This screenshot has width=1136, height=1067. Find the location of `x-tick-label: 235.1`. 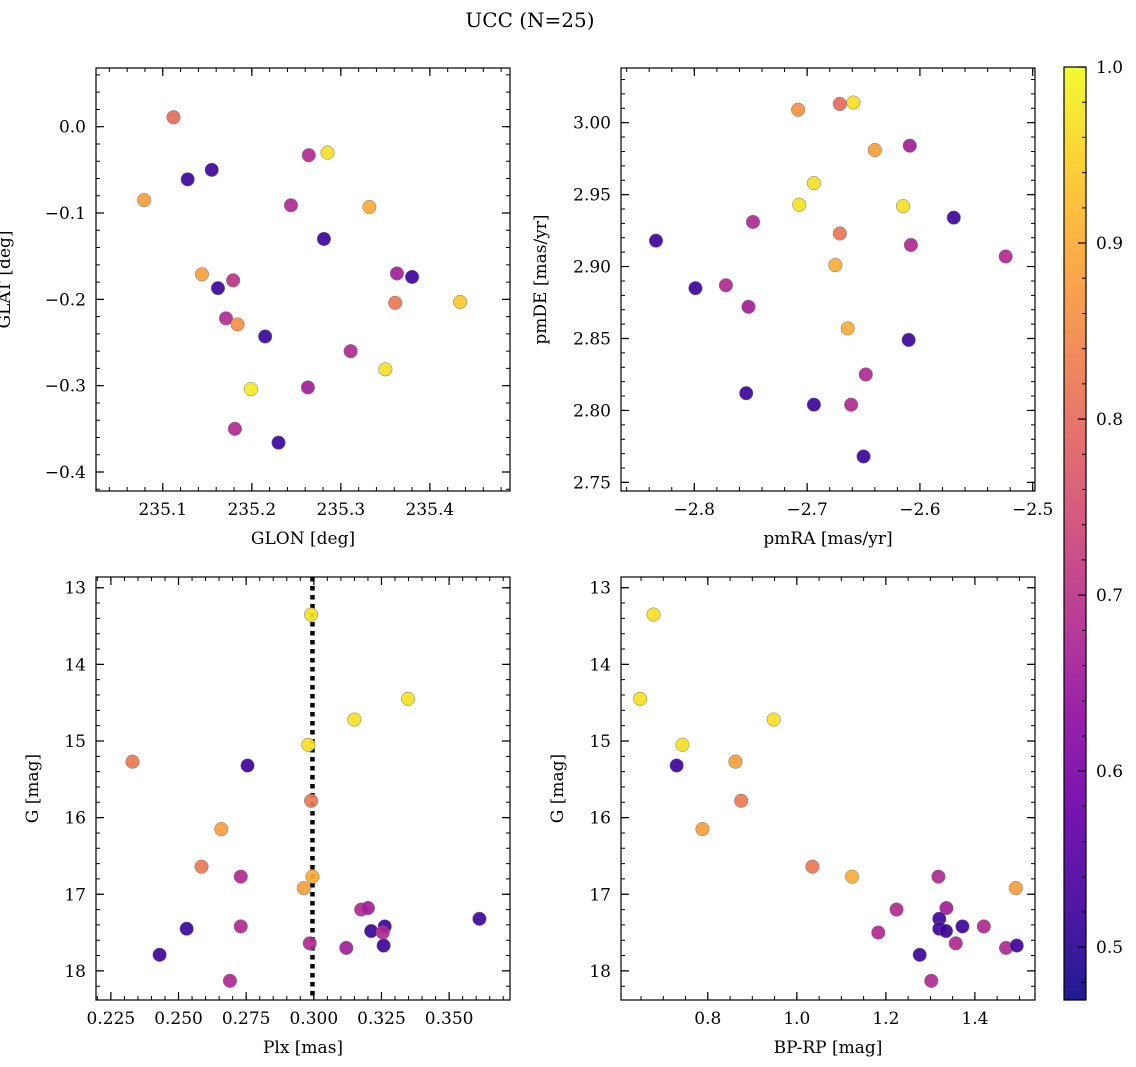

x-tick-label: 235.1 is located at coordinates (162, 510).